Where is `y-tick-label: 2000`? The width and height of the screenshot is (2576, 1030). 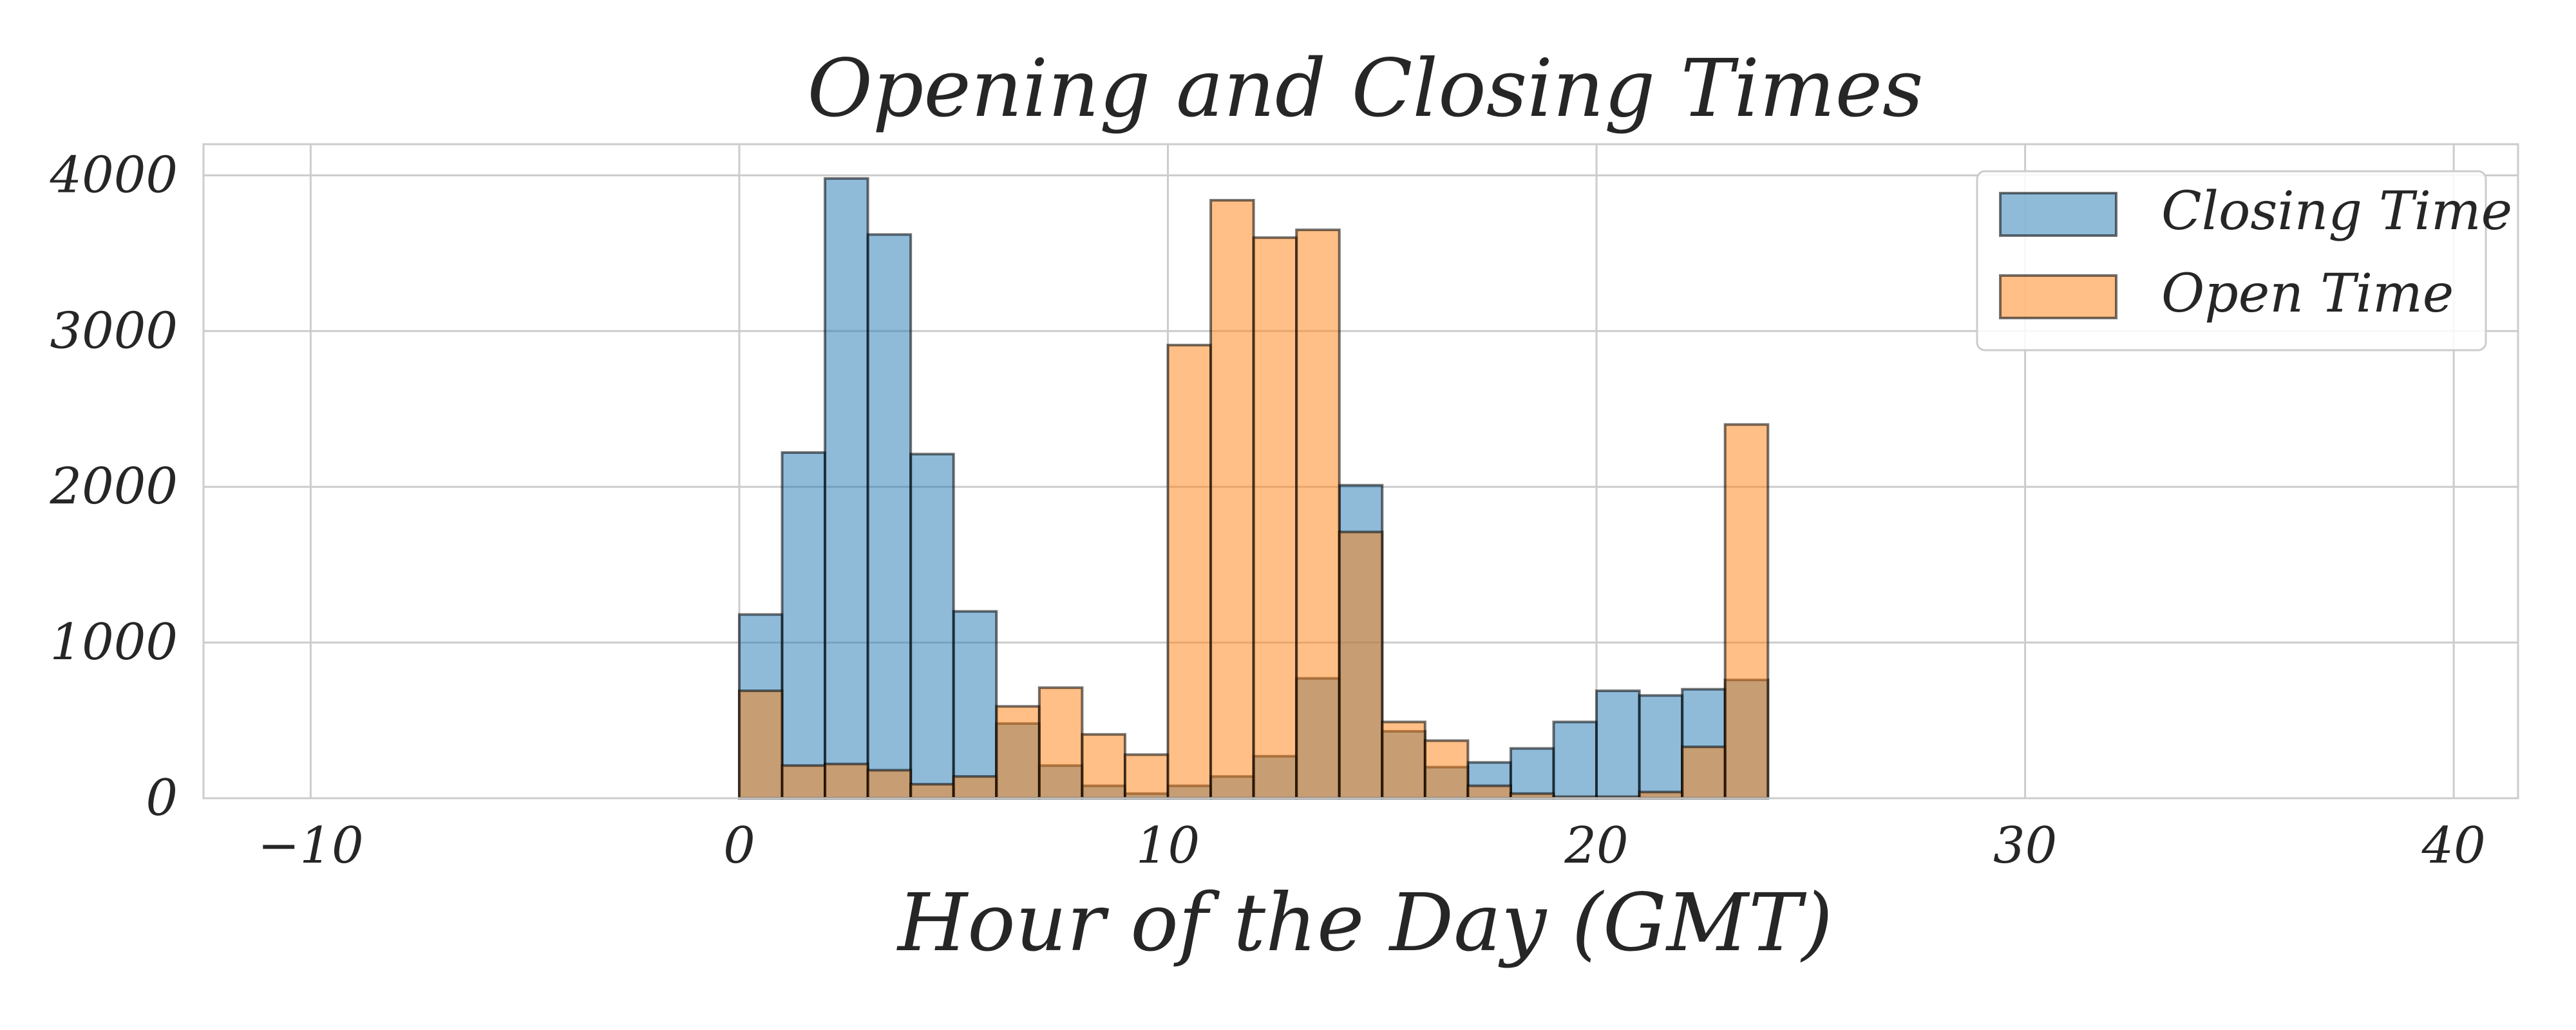 y-tick-label: 2000 is located at coordinates (113, 487).